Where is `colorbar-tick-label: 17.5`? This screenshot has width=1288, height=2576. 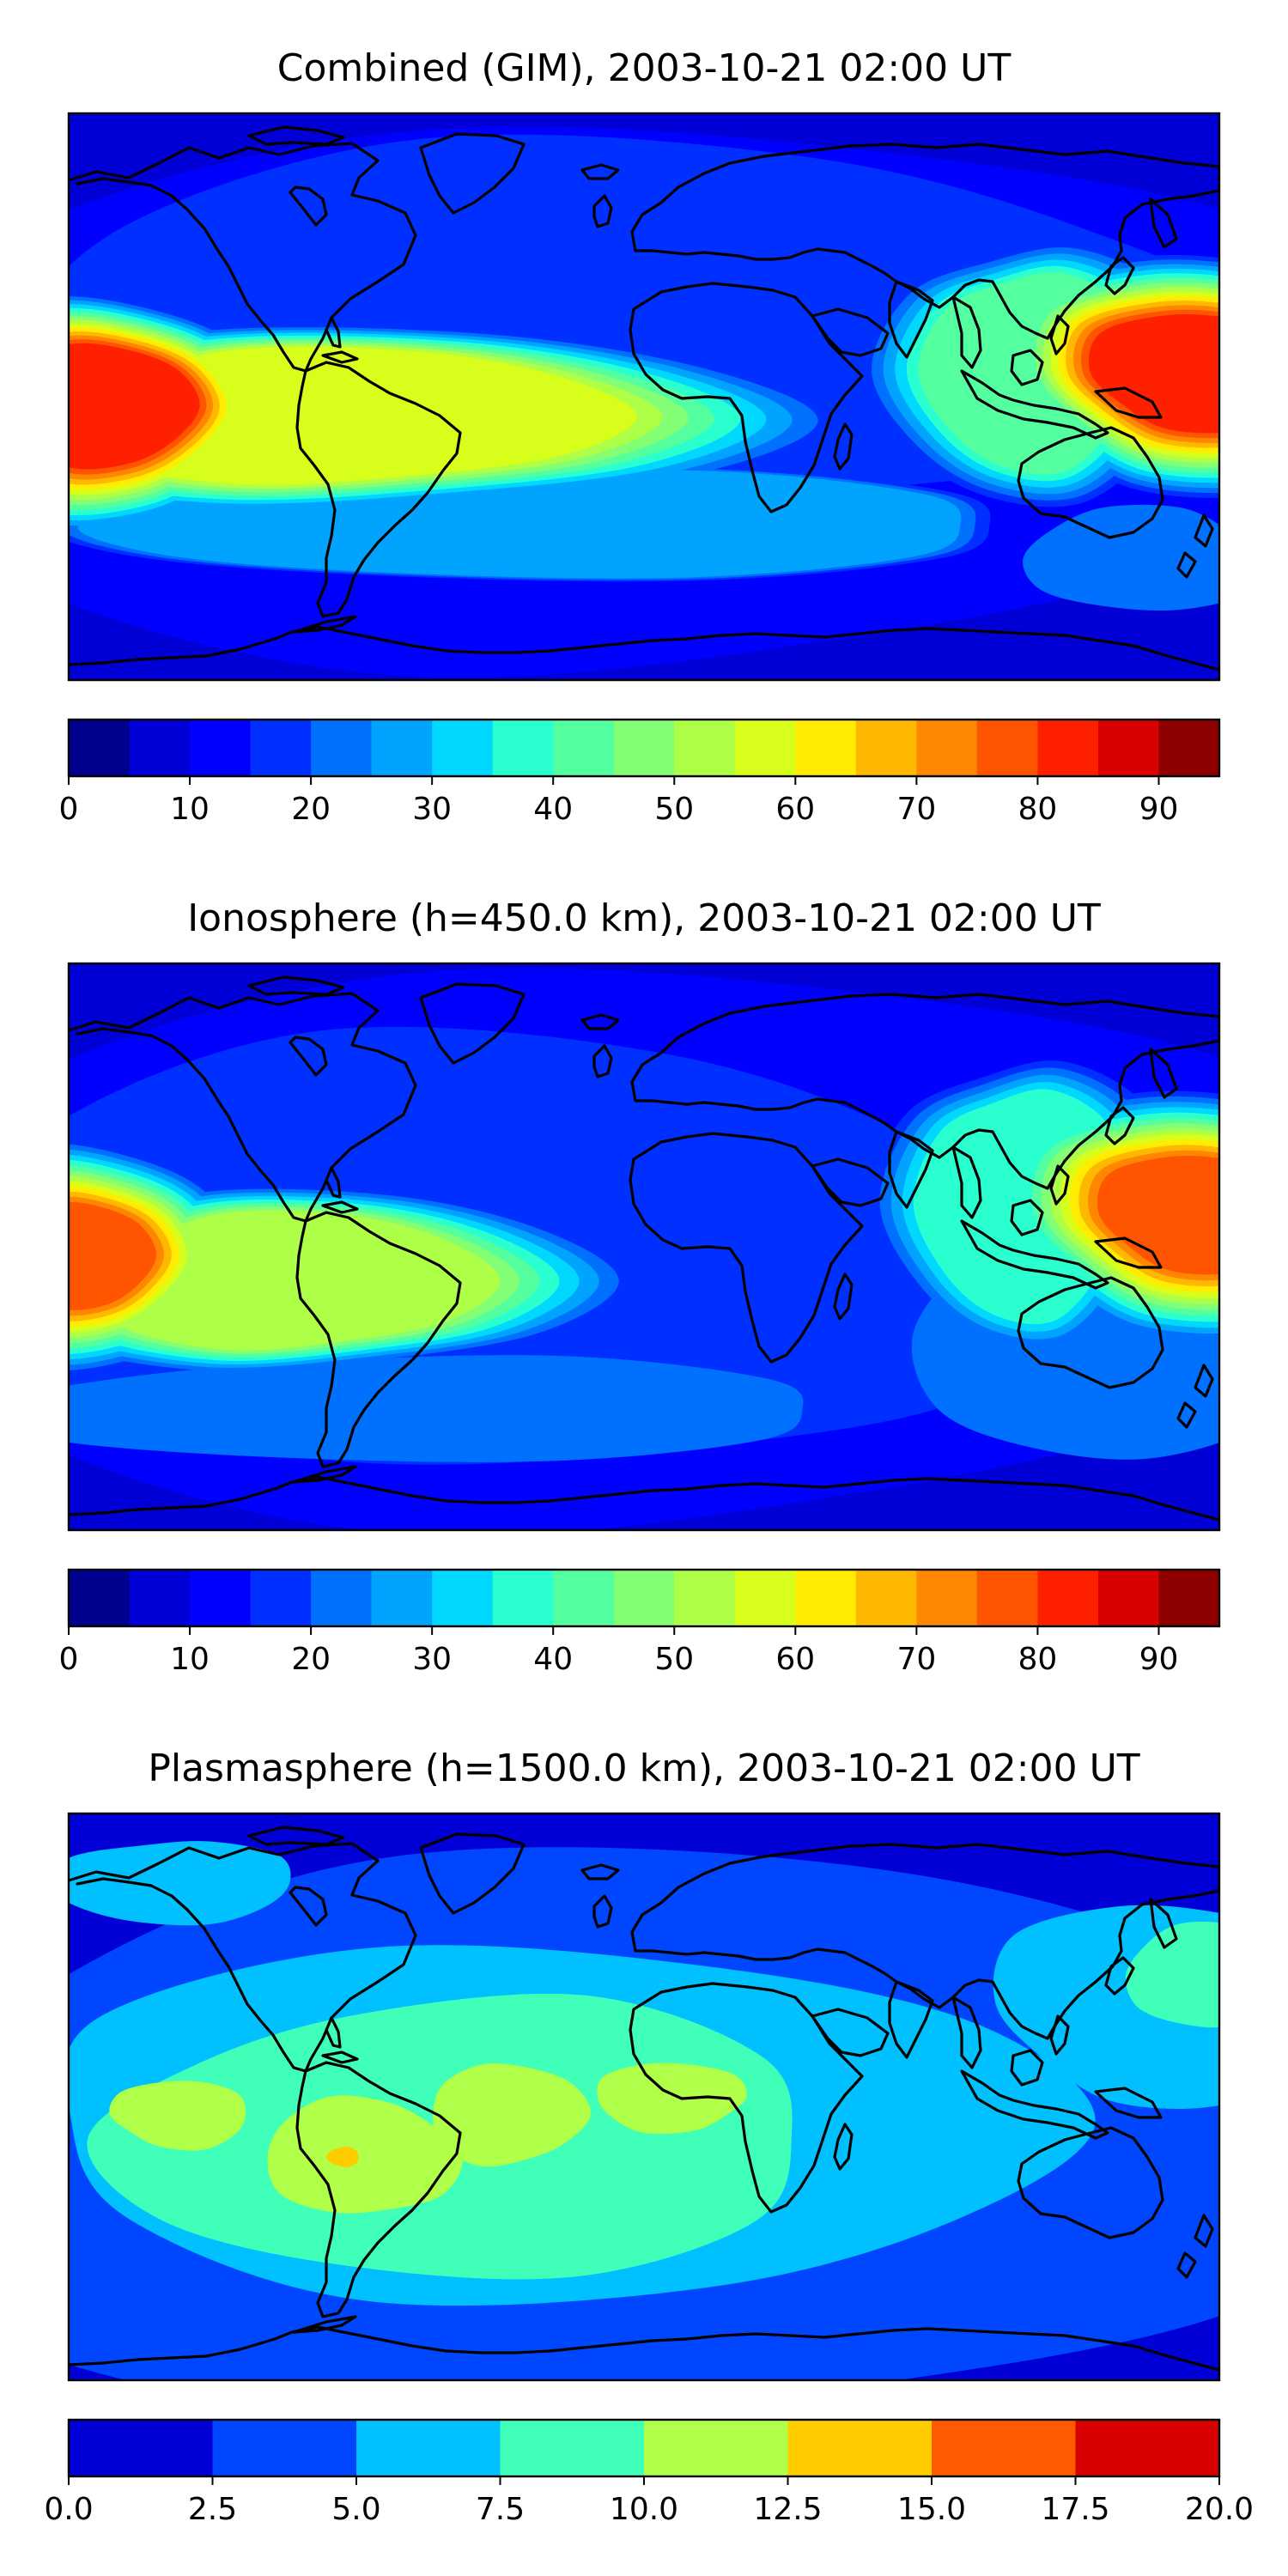
colorbar-tick-label: 17.5 is located at coordinates (1075, 2509).